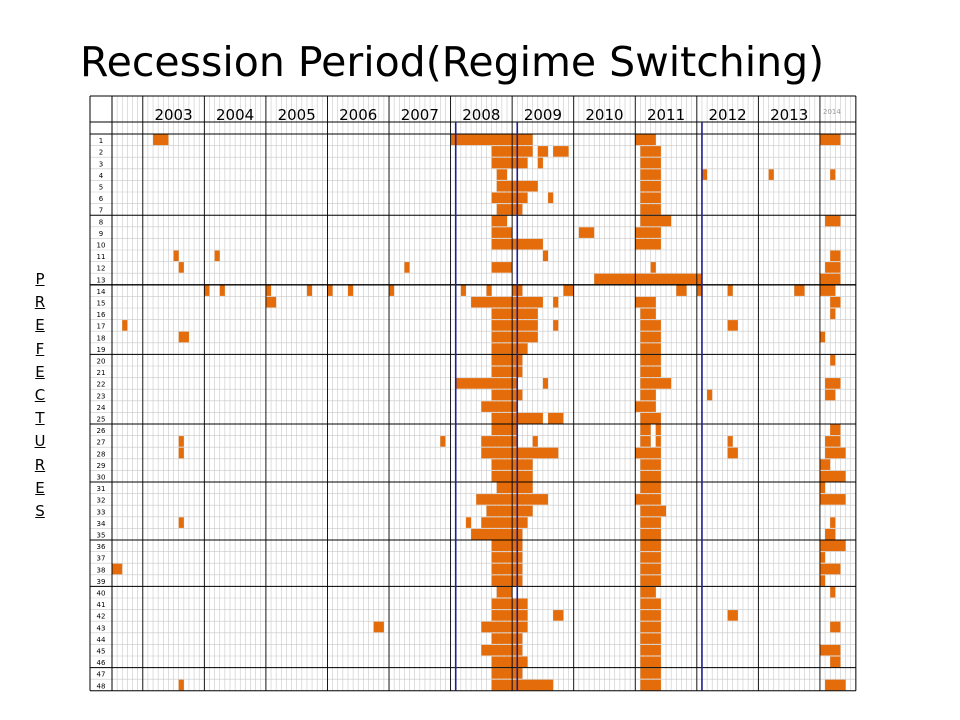  What do you see at coordinates (101, 269) in the screenshot?
I see `prefecture-label: 12` at bounding box center [101, 269].